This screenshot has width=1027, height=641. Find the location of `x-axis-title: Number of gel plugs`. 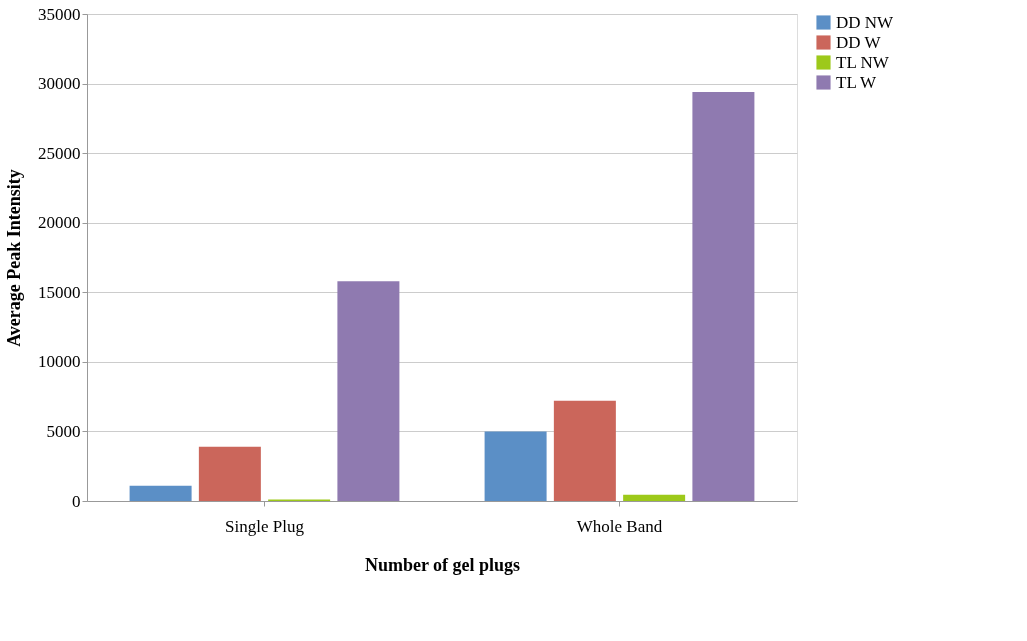

x-axis-title: Number of gel plugs is located at coordinates (442, 564).